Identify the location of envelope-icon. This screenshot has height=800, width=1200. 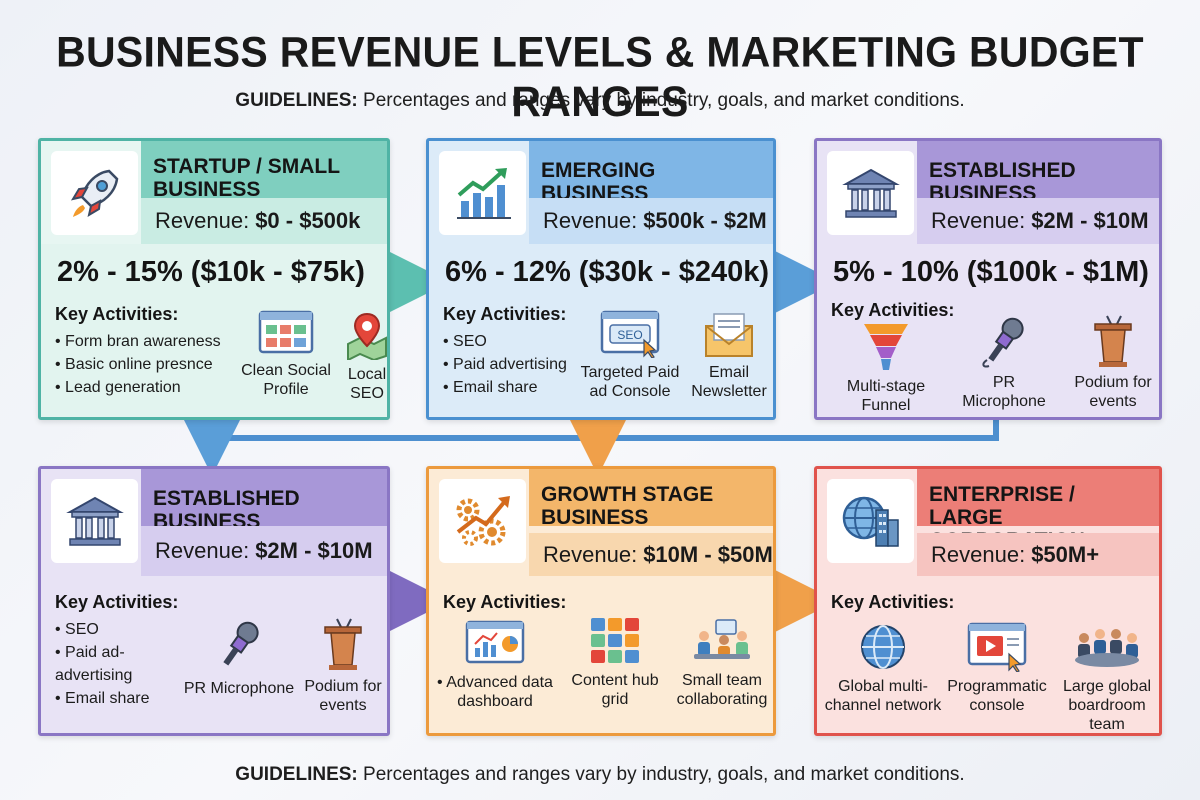
(729, 335).